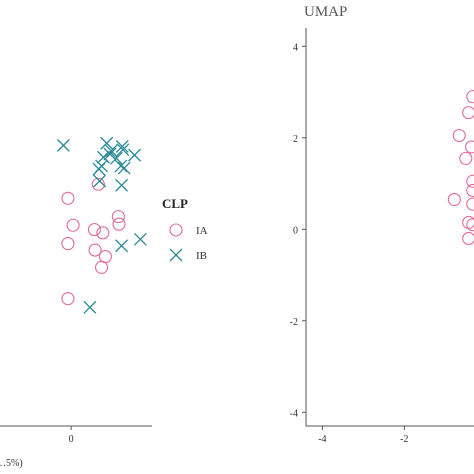 This screenshot has height=474, width=474. I want to click on right-y-tick-label: -4, so click(294, 413).